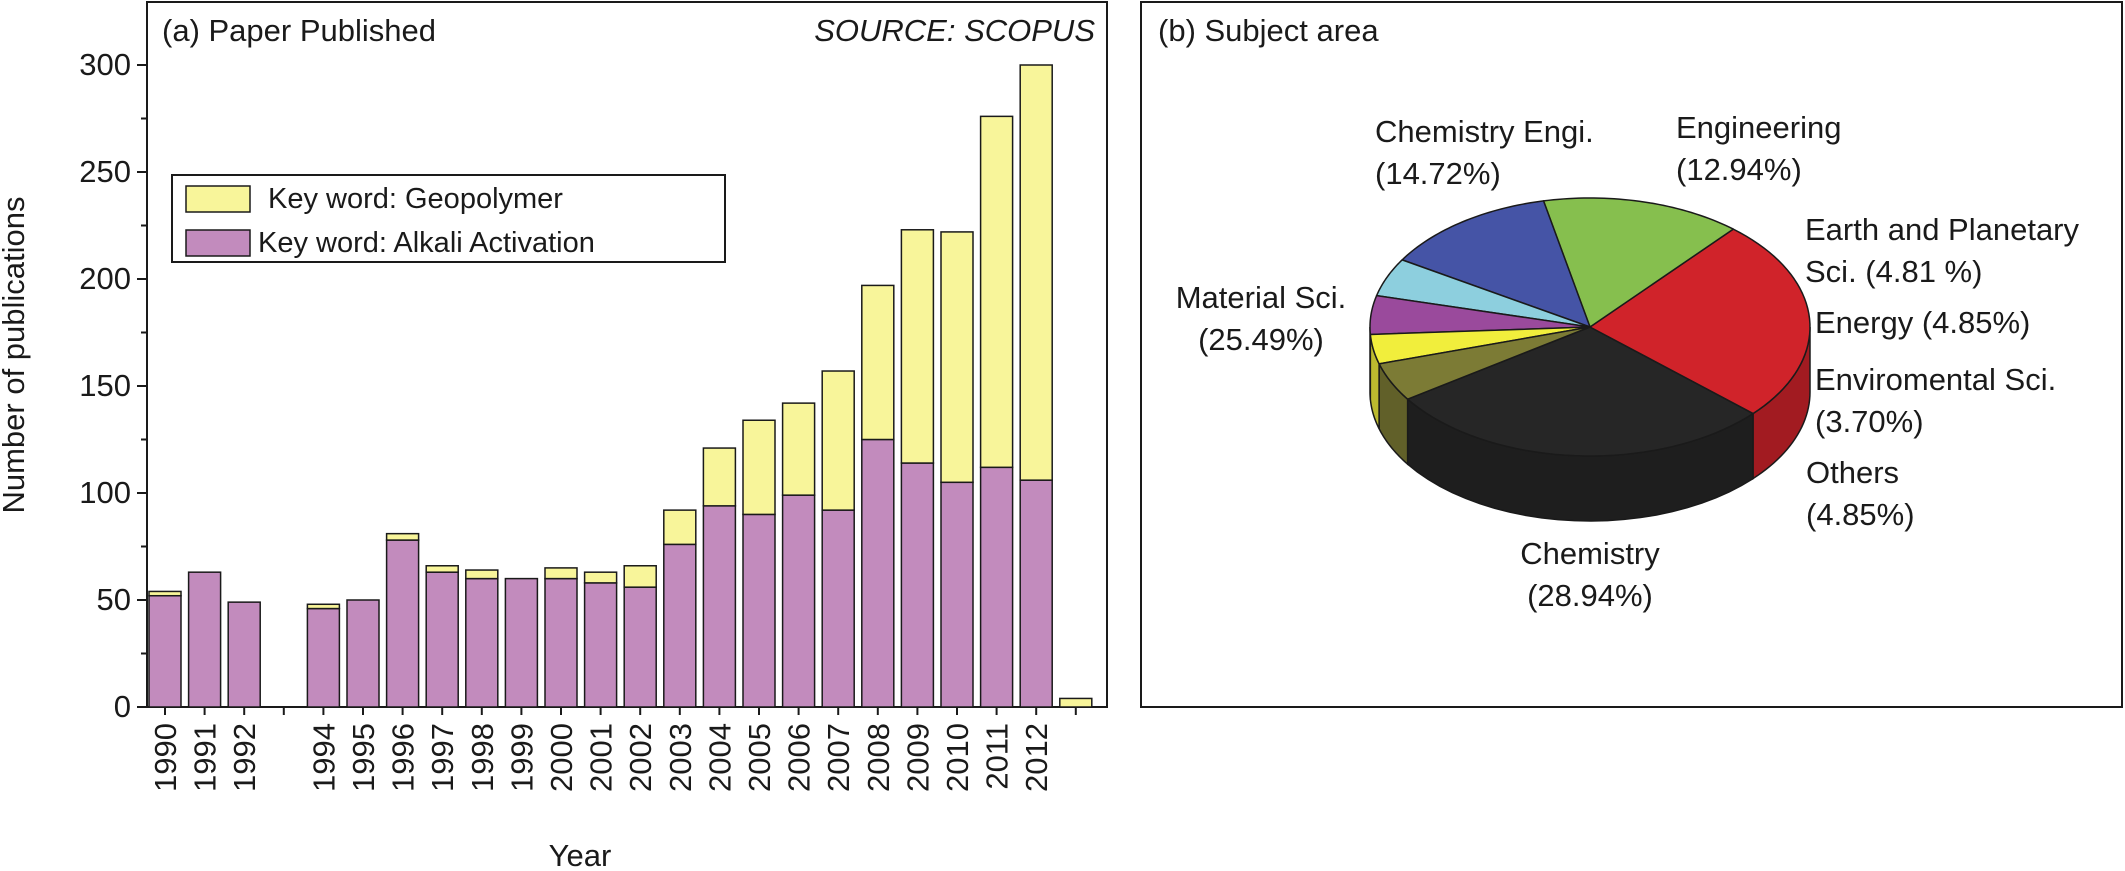 This screenshot has height=871, width=2125. I want to click on bar-alkali-activation-2010, so click(957, 594).